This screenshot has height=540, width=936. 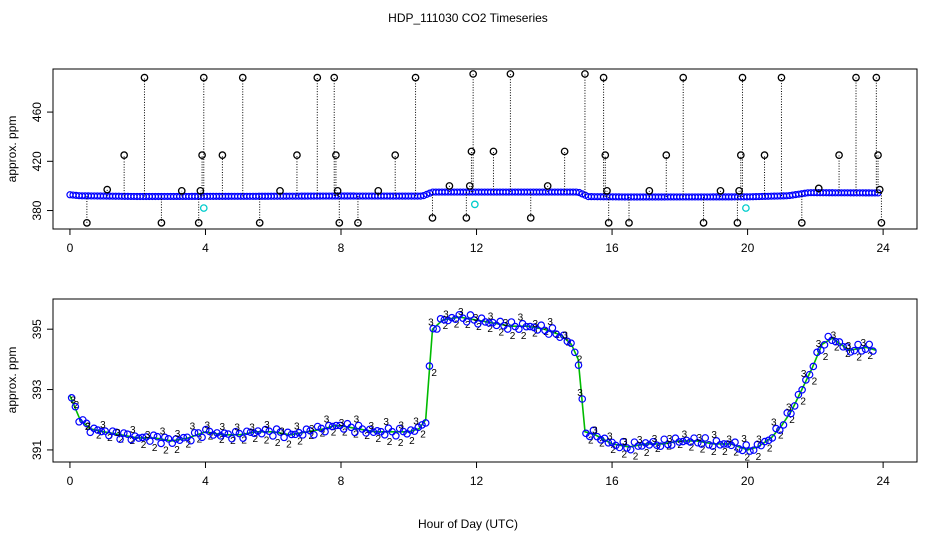 I want to click on x-tick-label: 20, so click(x=748, y=248).